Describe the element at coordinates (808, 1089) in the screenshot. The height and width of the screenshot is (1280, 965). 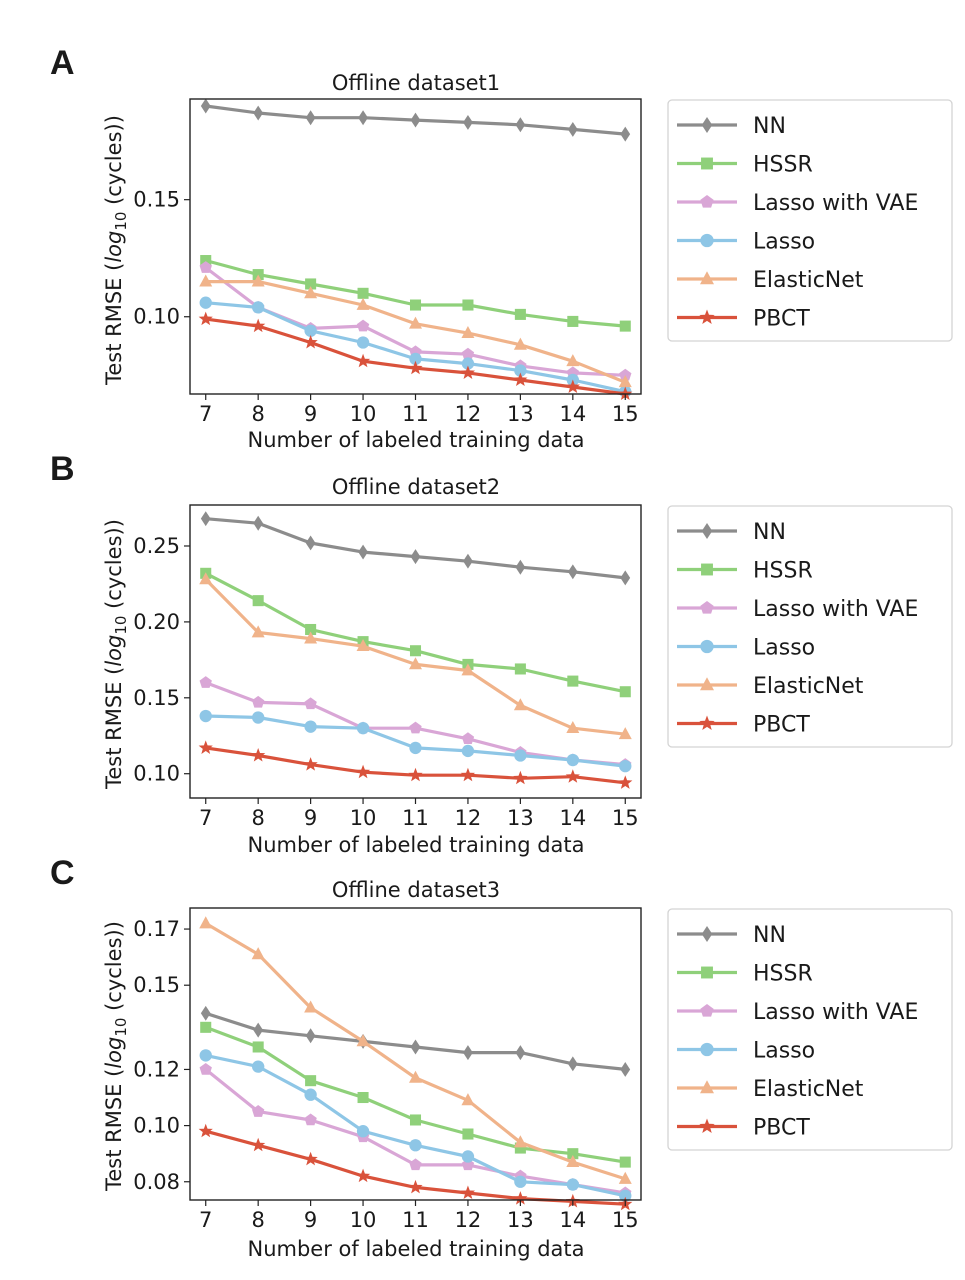
I see `panel-c-legend-label-elasticnet: ElasticNet` at that location.